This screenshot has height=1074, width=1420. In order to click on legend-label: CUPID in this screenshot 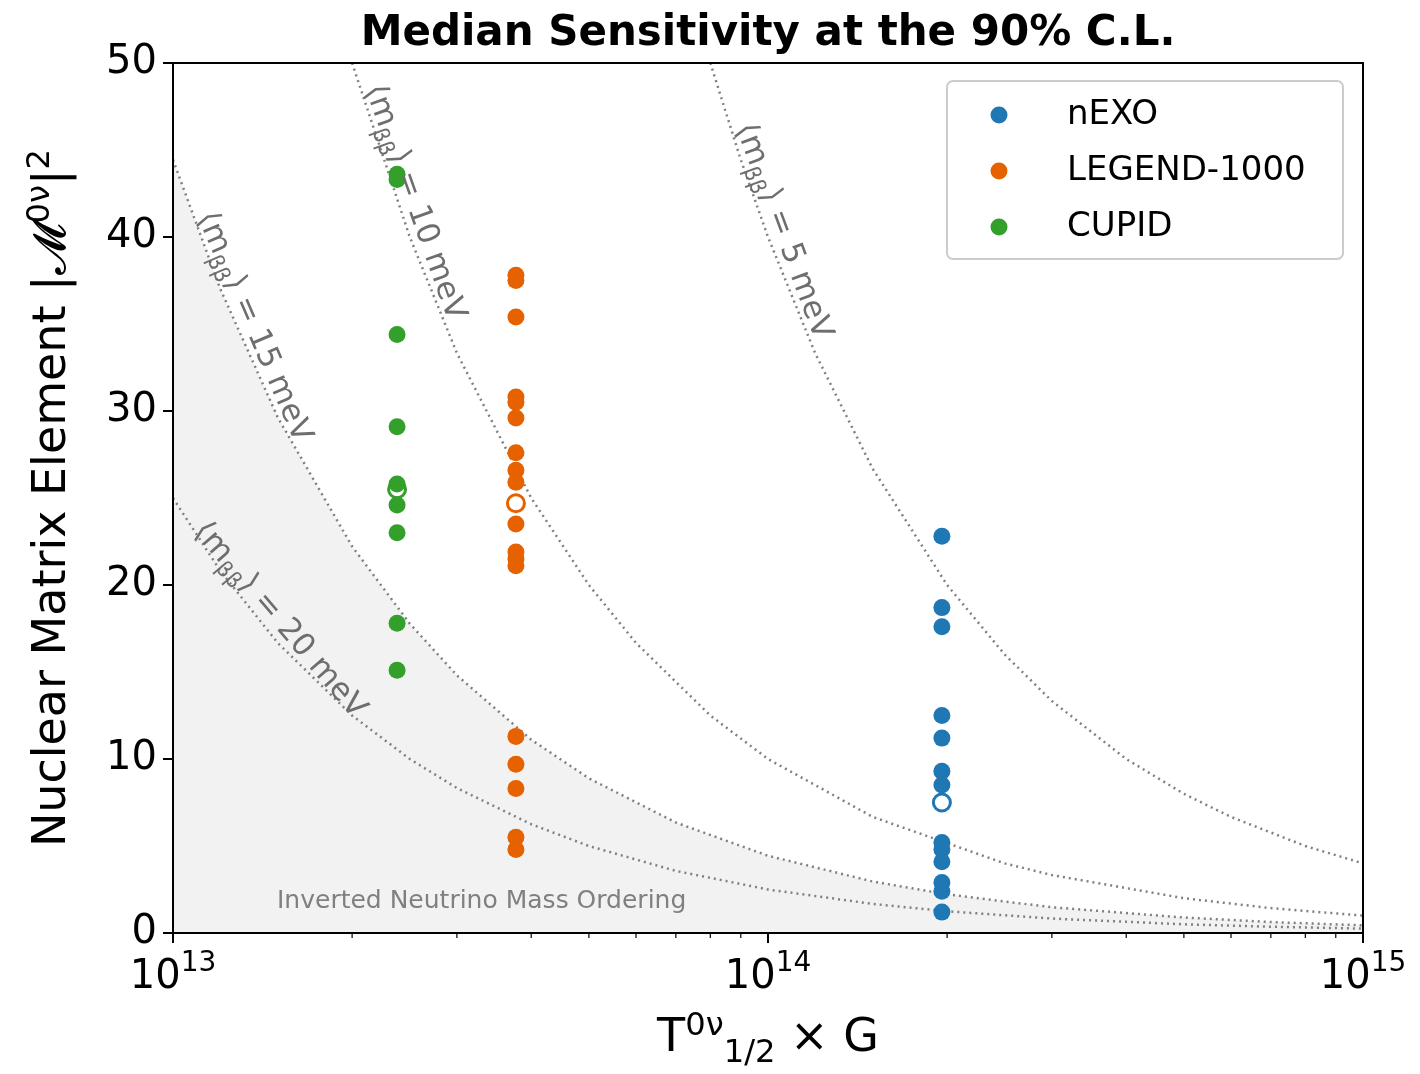, I will do `click(1120, 223)`.